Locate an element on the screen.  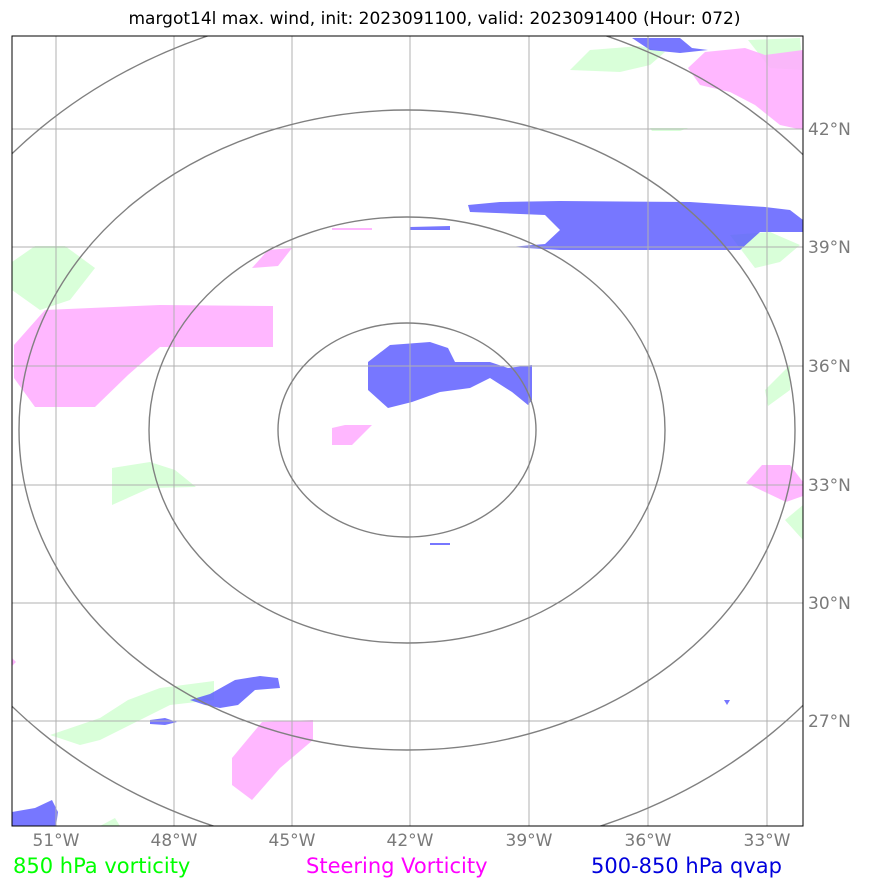
lat-tick-label: 36°N is located at coordinates (829, 367).